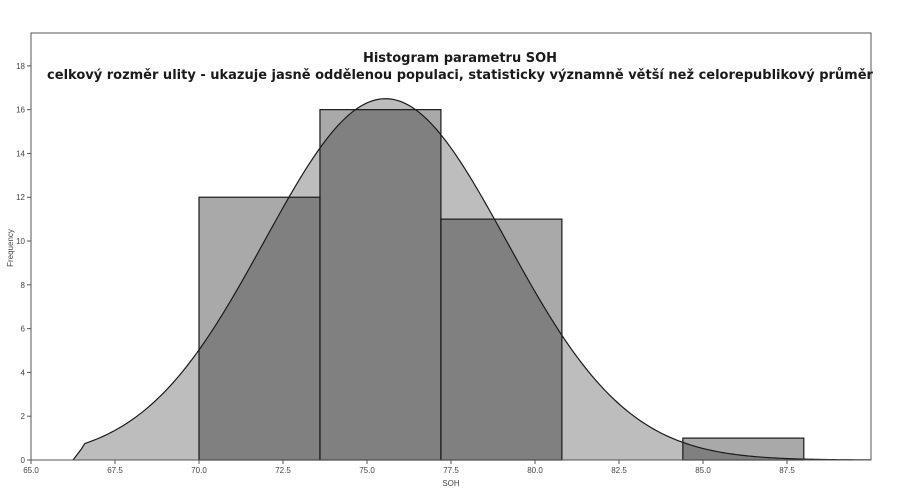  Describe the element at coordinates (20, 197) in the screenshot. I see `y-tick-label: 12` at that location.